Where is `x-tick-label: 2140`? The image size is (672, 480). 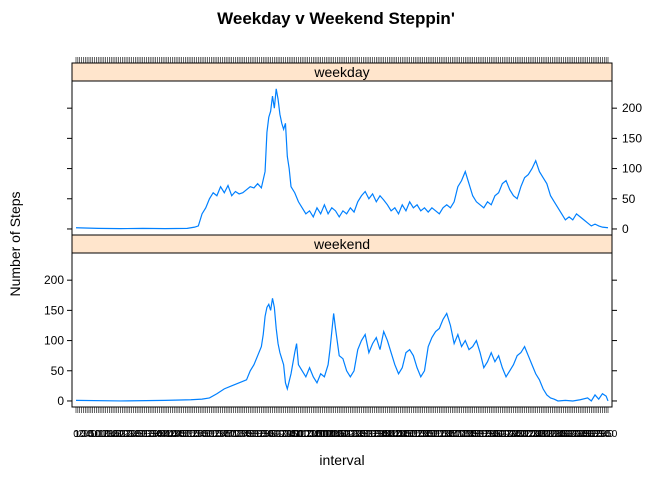
x-tick-label: 2140 is located at coordinates (558, 434).